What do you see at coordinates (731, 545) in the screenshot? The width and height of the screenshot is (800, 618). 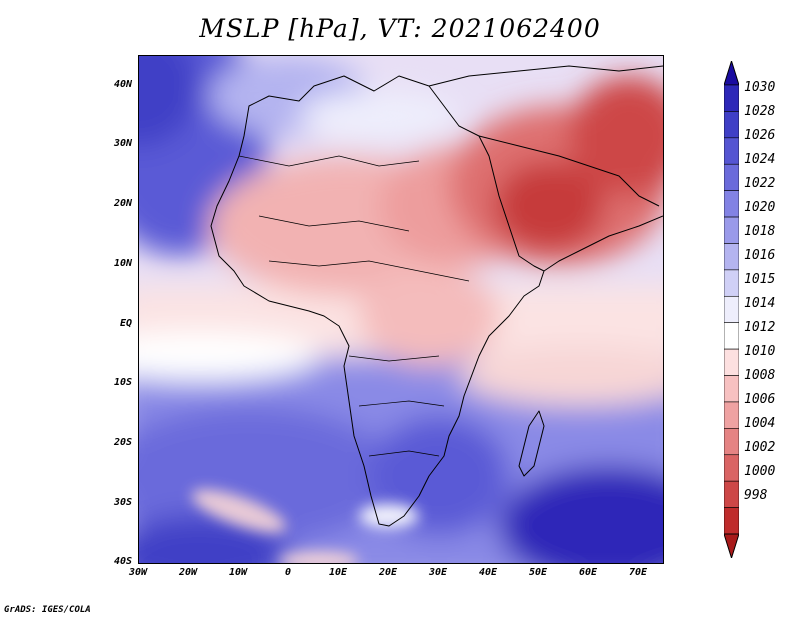 I see `colorbar-bottom-arrow` at bounding box center [731, 545].